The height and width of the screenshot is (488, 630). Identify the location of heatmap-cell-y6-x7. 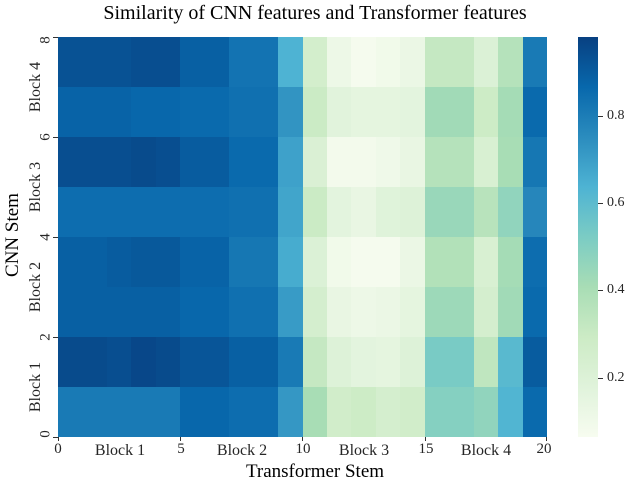
(241, 112).